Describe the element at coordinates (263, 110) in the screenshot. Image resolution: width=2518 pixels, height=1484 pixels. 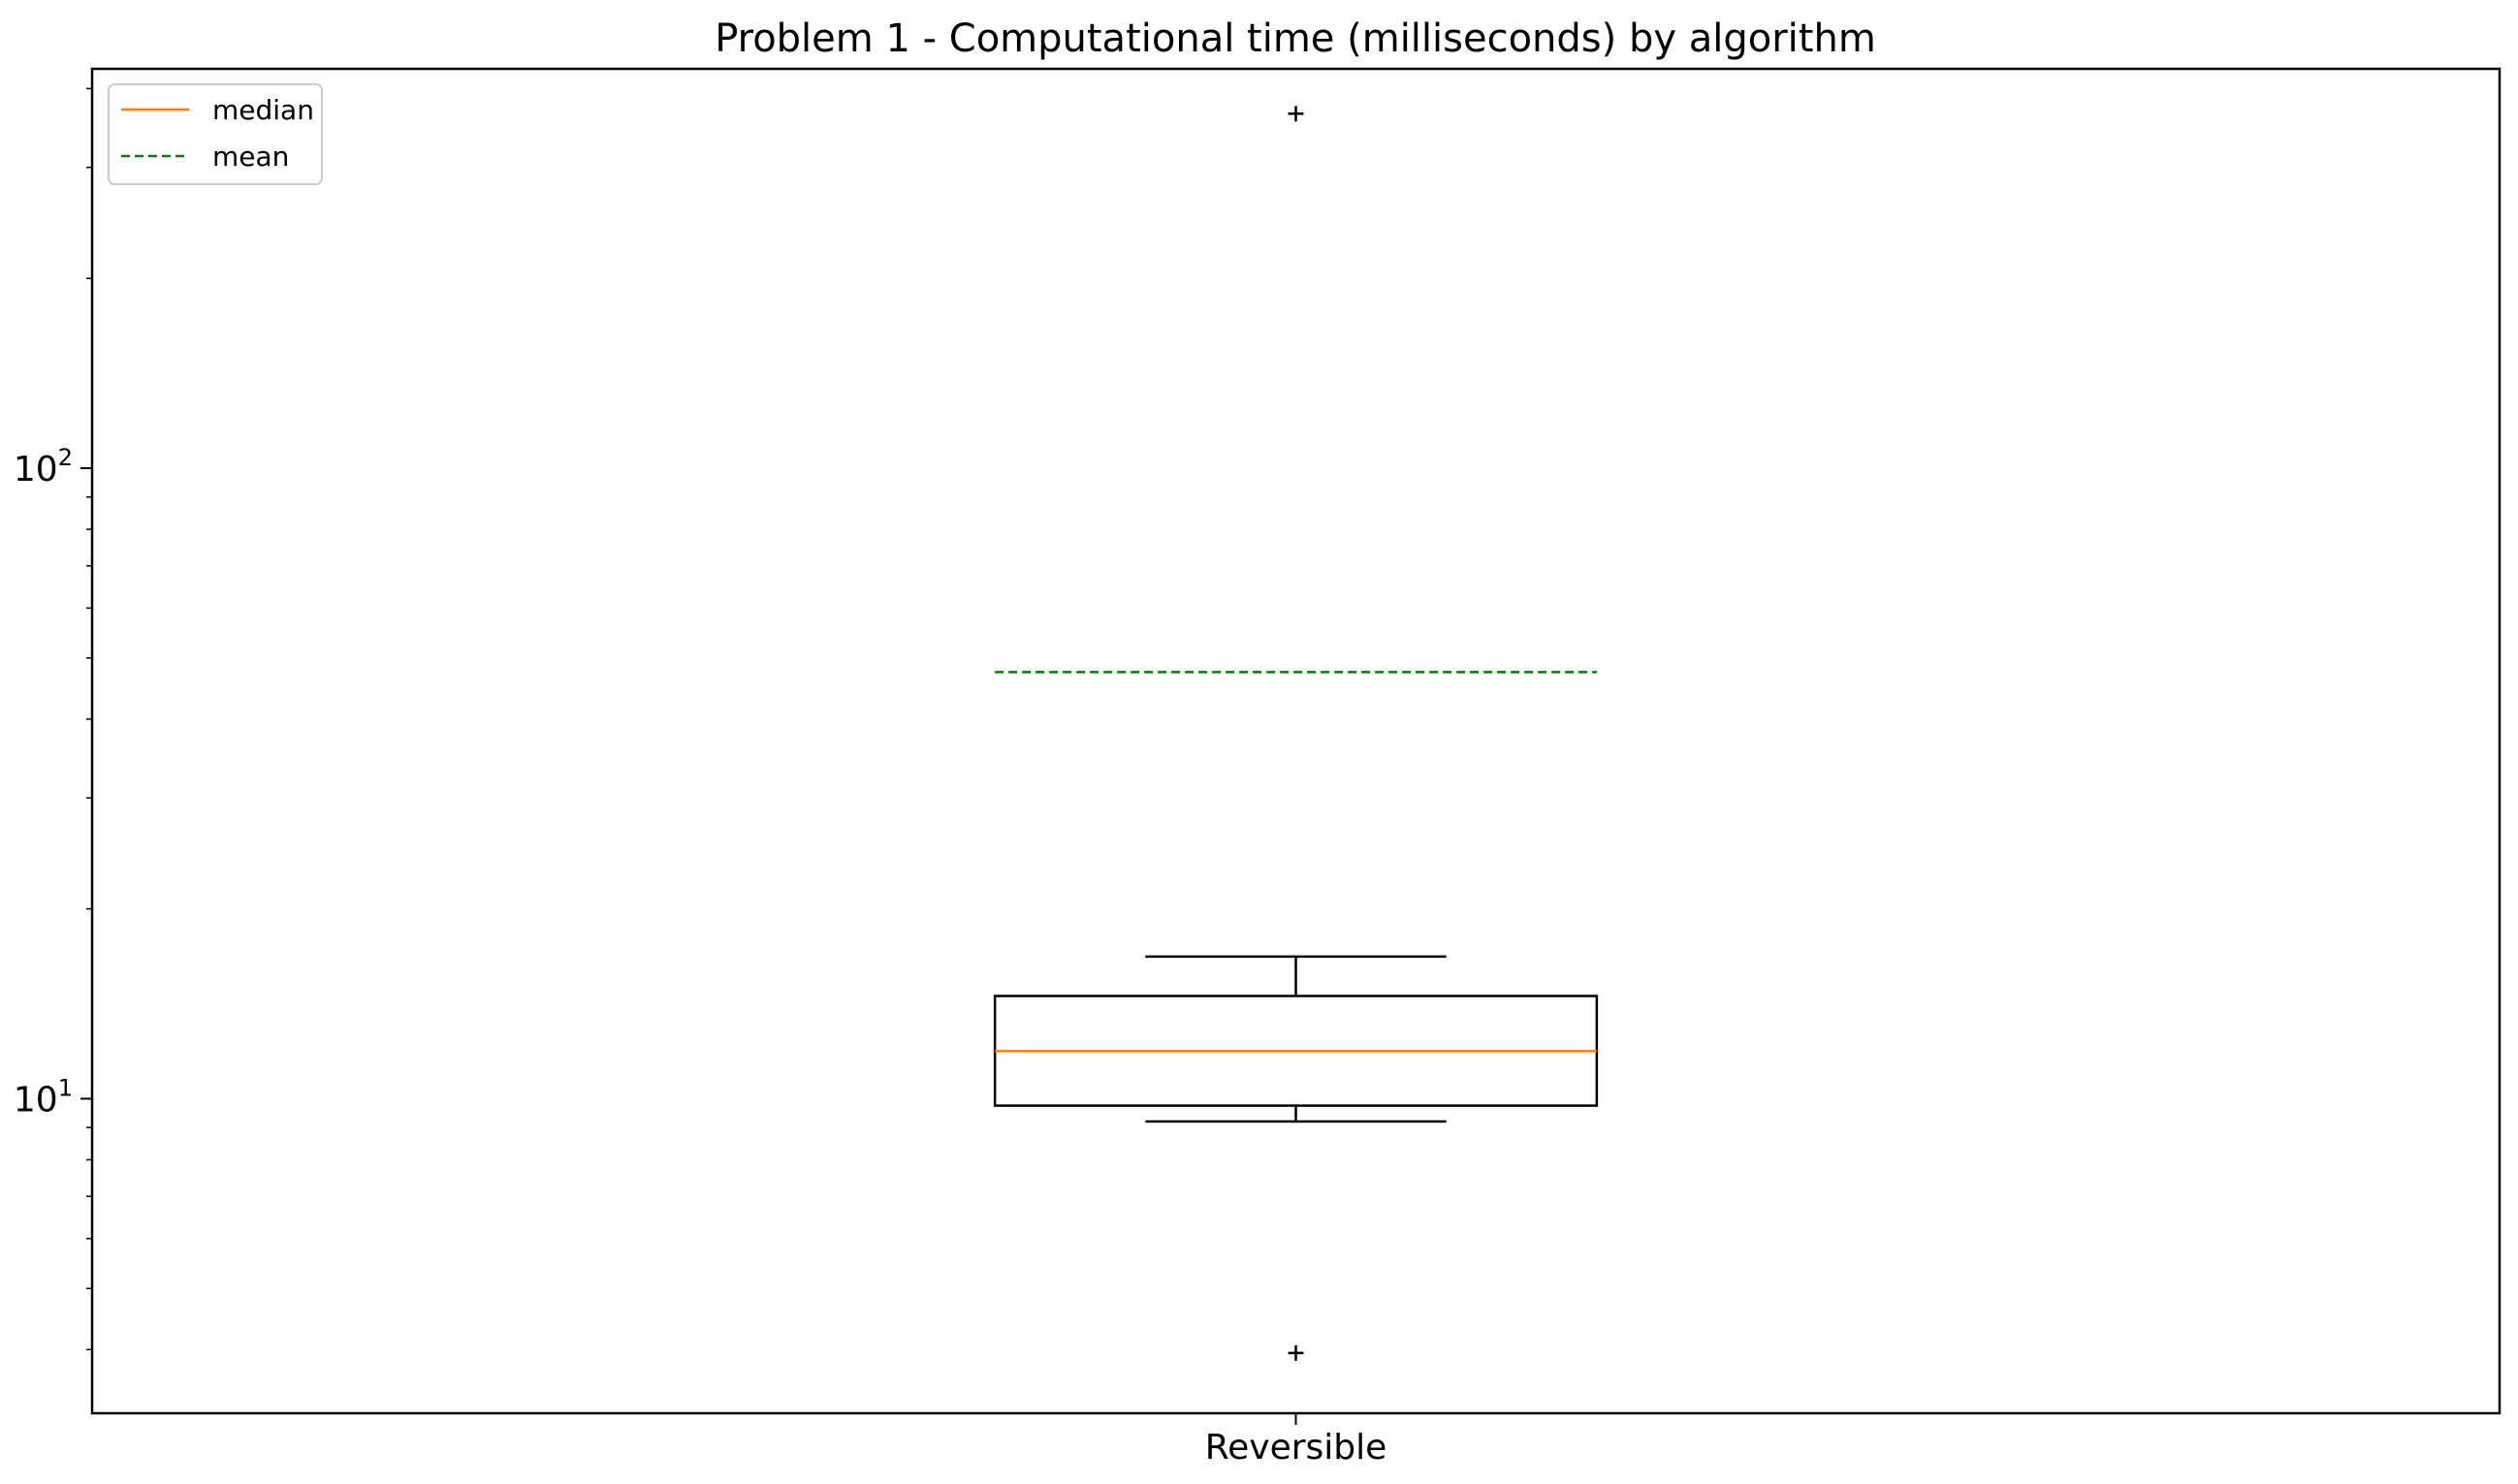
I see `legend-label-median: median` at that location.